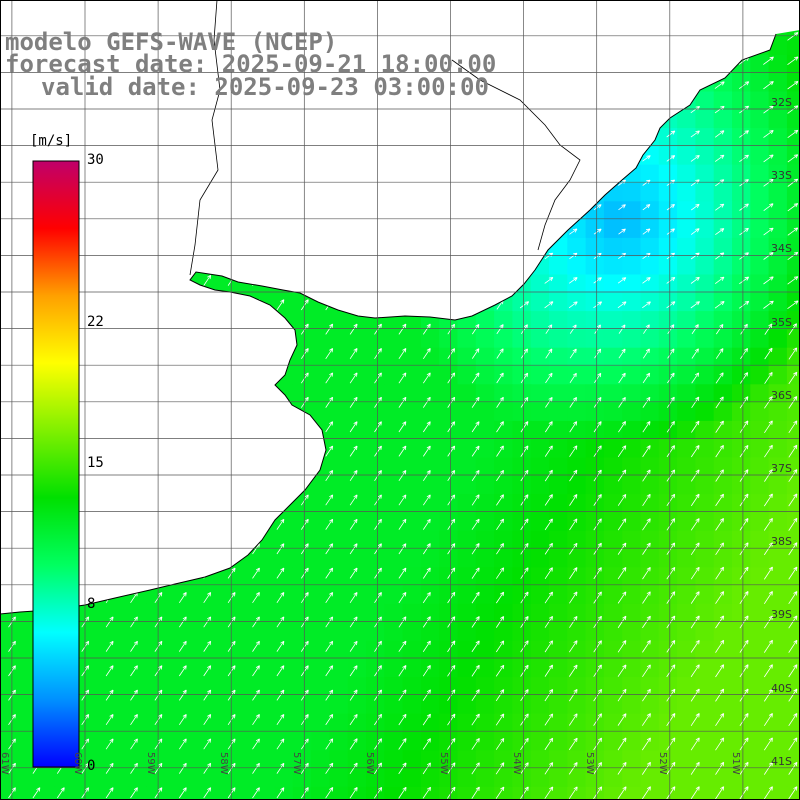 The width and height of the screenshot is (800, 800). What do you see at coordinates (781, 761) in the screenshot?
I see `lat-label-41S: 41S` at bounding box center [781, 761].